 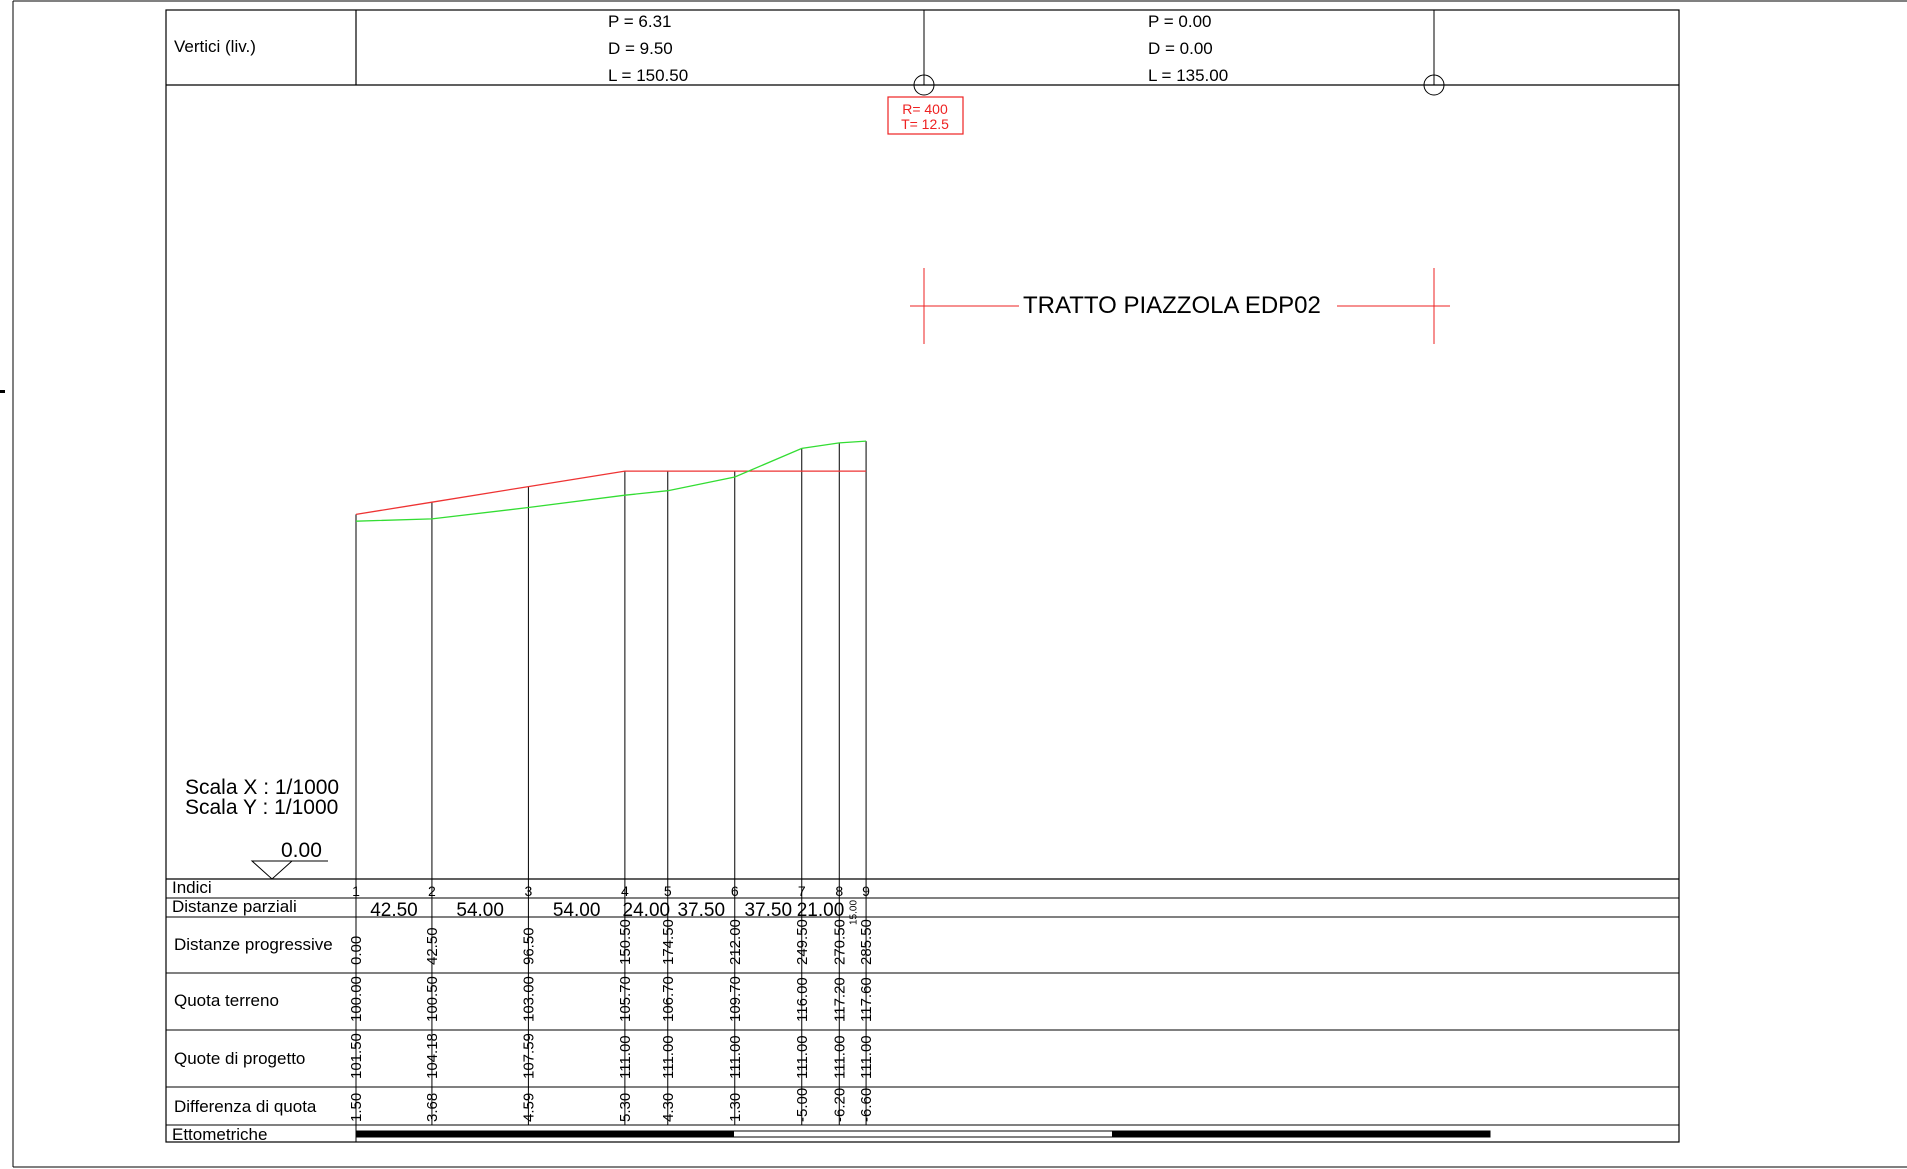 What do you see at coordinates (356, 950) in the screenshot?
I see `progressive-value: 0.00` at bounding box center [356, 950].